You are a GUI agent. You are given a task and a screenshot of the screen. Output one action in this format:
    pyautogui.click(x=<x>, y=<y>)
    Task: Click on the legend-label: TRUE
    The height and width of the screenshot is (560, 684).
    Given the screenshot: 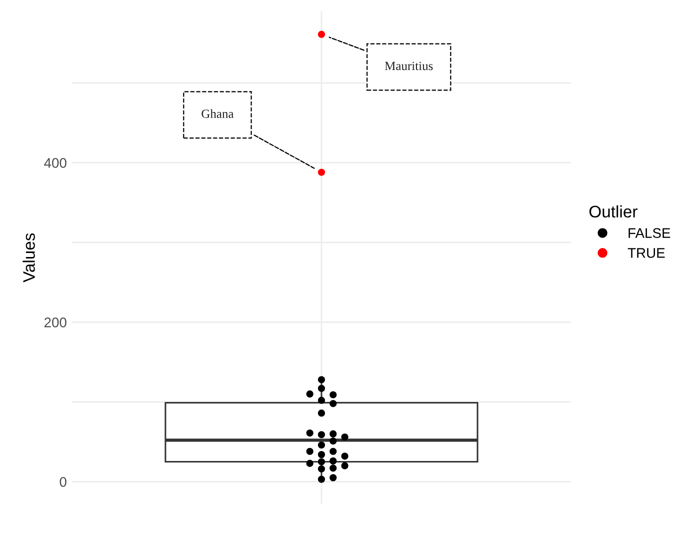 What is the action you would take?
    pyautogui.click(x=646, y=253)
    